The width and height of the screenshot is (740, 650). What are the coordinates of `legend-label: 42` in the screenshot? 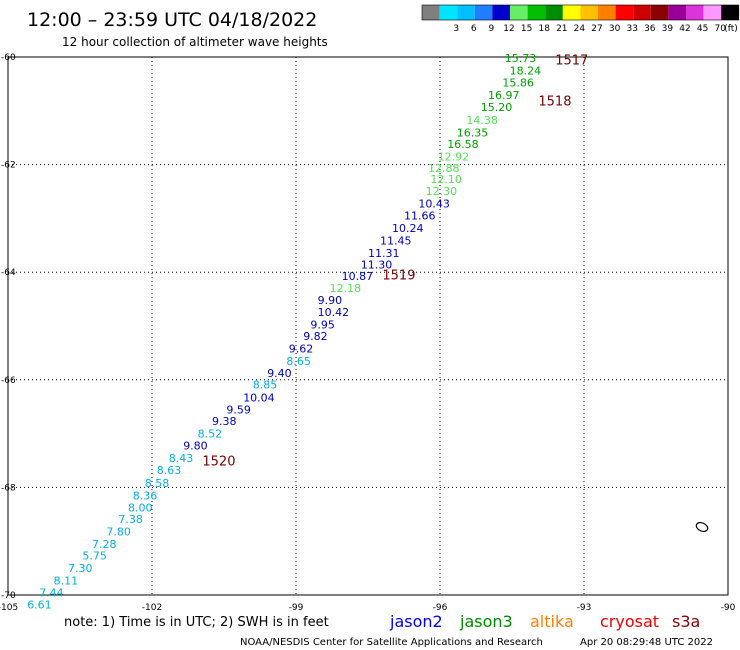 It's located at (684, 29).